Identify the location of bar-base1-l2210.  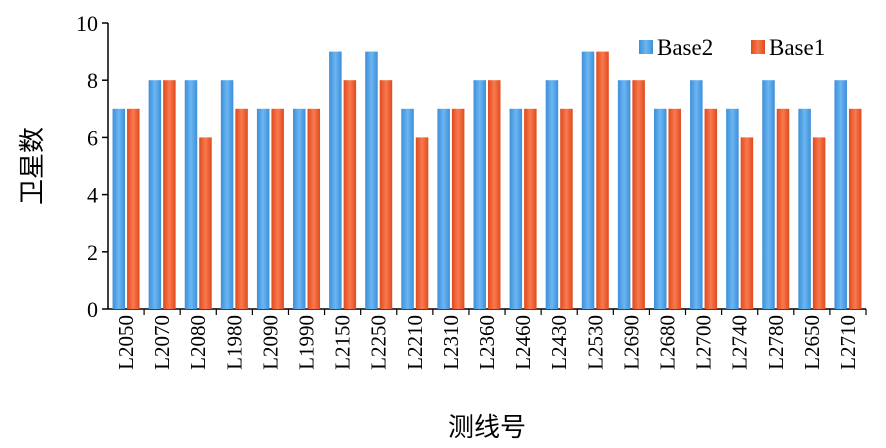
(422, 223).